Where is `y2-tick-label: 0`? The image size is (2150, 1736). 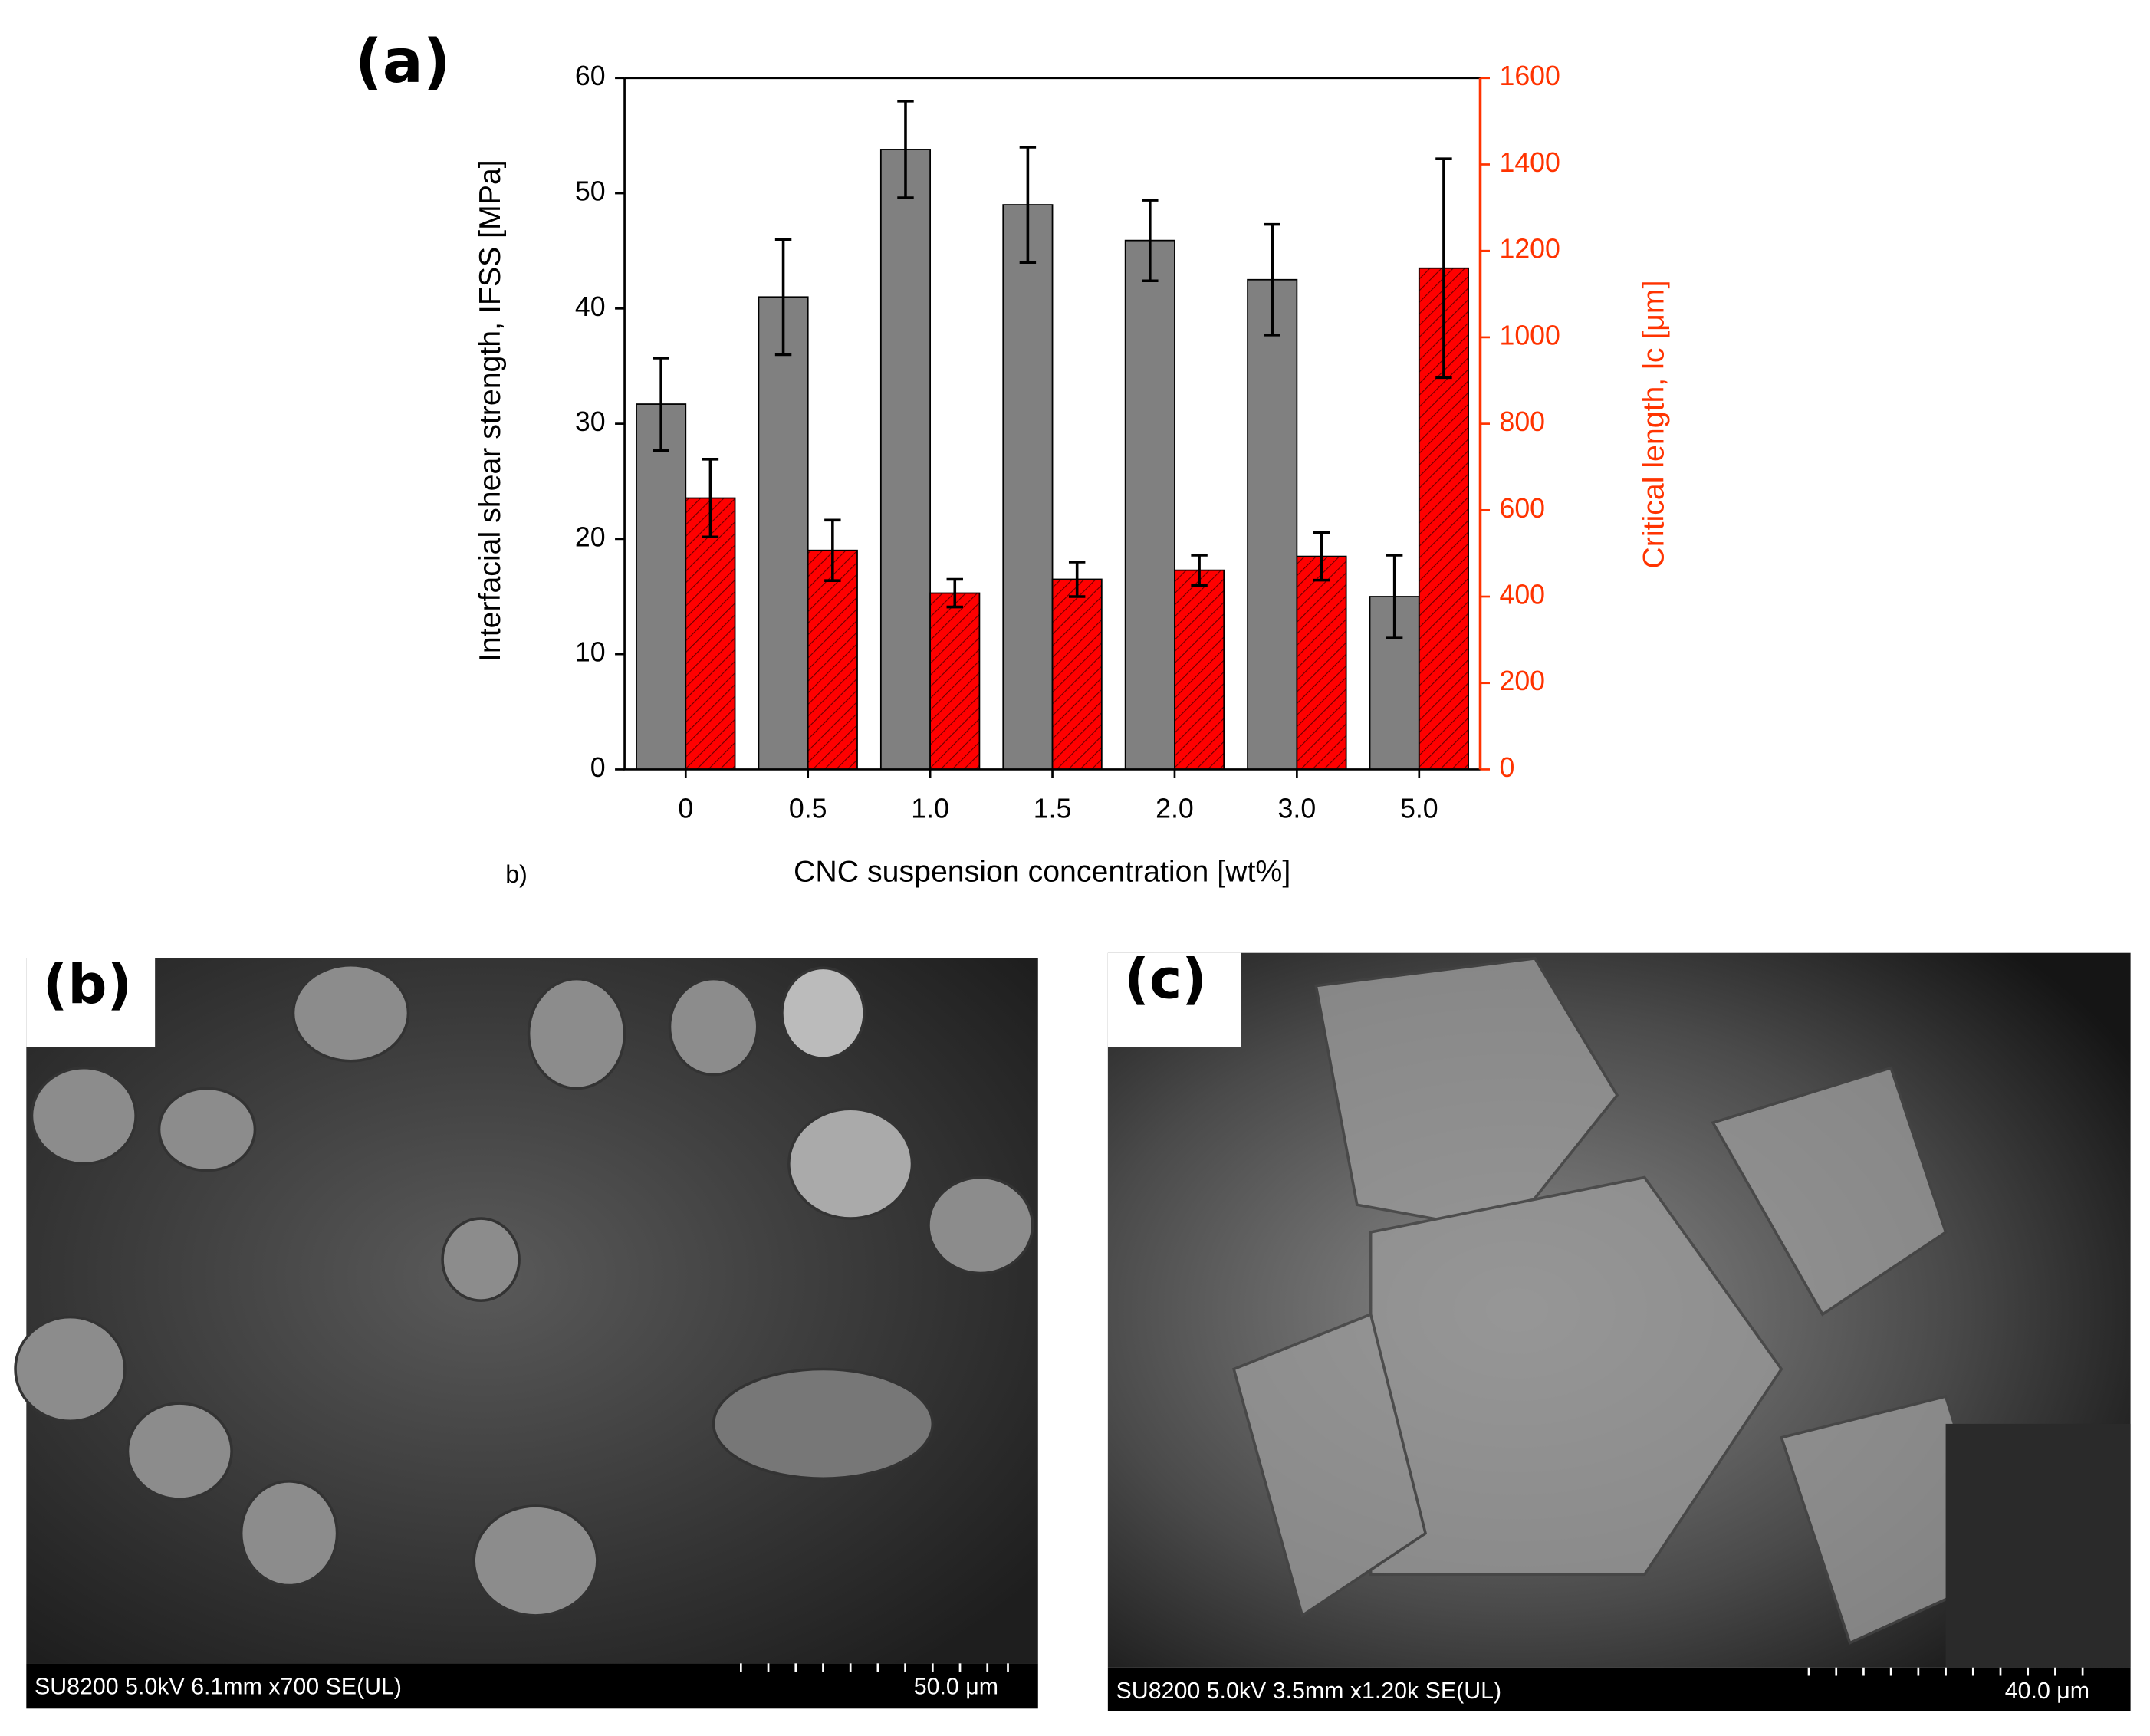
y2-tick-label: 0 is located at coordinates (1508, 767).